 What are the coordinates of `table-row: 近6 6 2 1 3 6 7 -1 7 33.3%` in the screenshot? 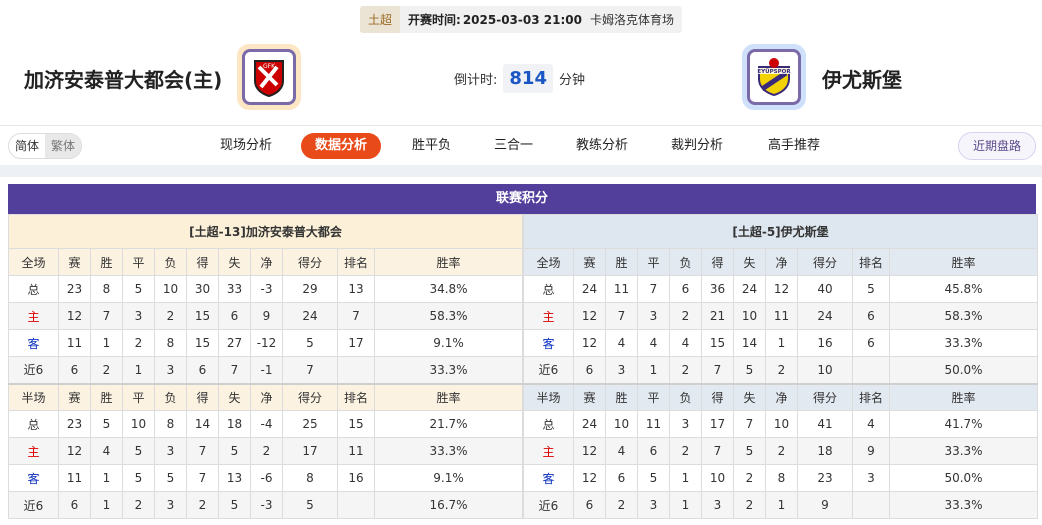 It's located at (265, 370).